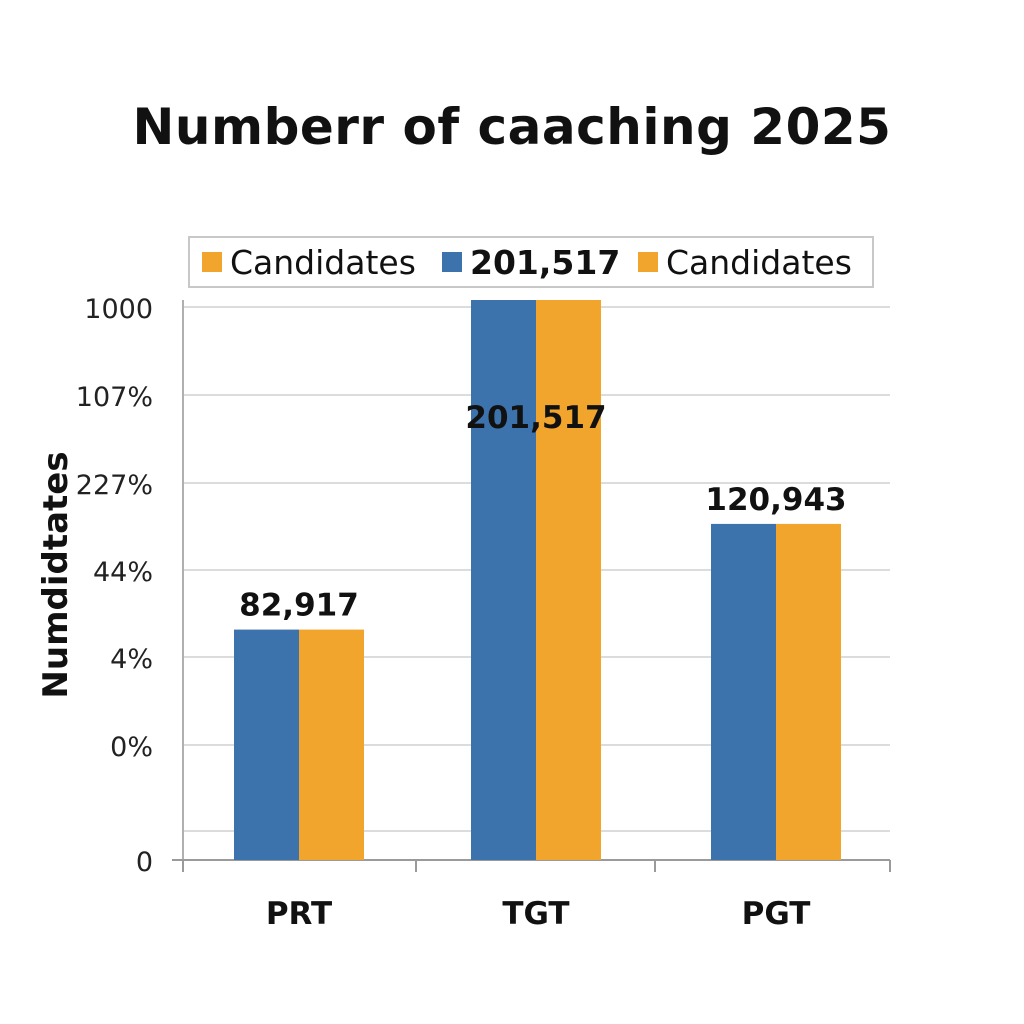  I want to click on y-tick-label: 44%, so click(123, 572).